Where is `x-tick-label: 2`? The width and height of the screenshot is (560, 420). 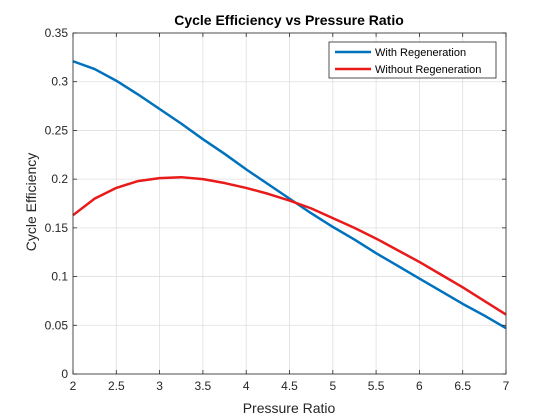 x-tick-label: 2 is located at coordinates (73, 386).